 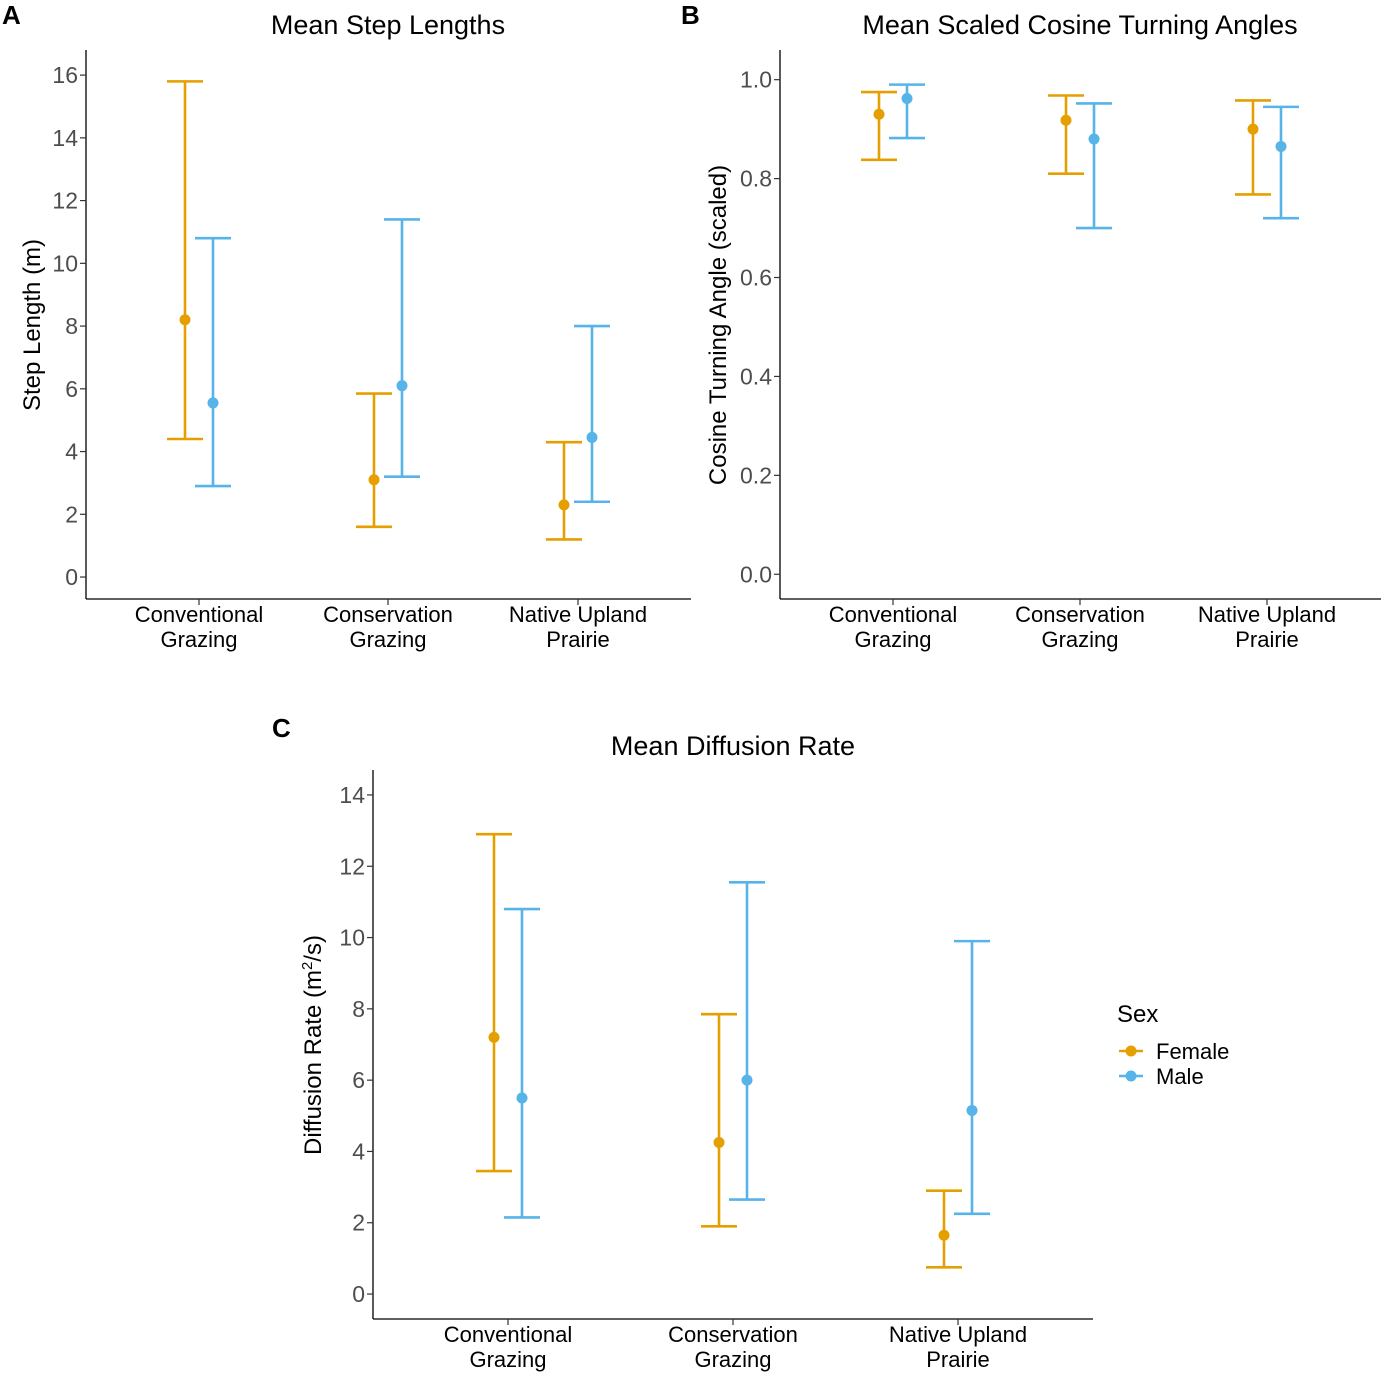 I want to click on panel-b-y-tick-label: 1.0, so click(x=756, y=80).